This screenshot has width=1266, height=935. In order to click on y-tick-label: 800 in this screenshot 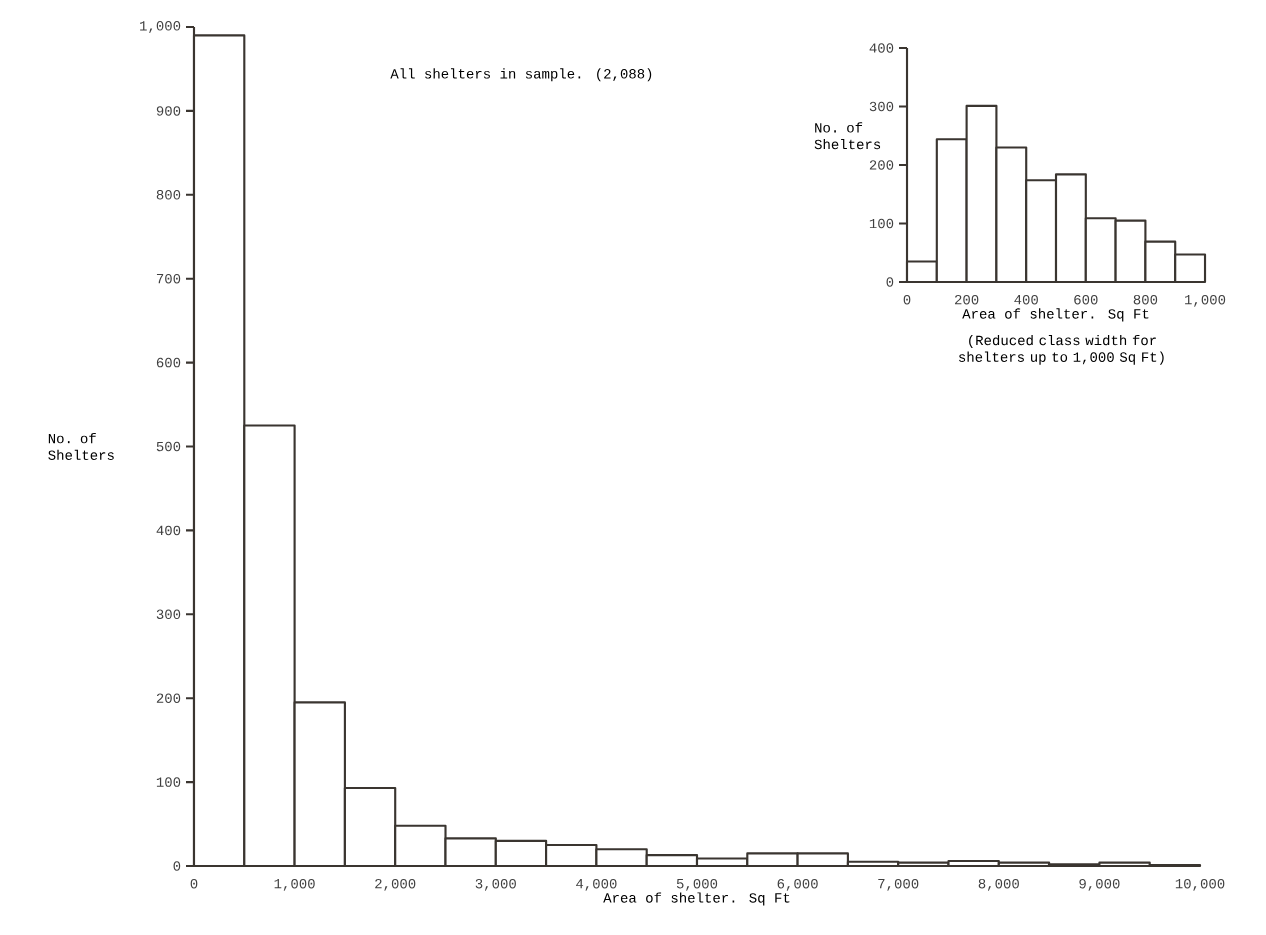, I will do `click(168, 195)`.